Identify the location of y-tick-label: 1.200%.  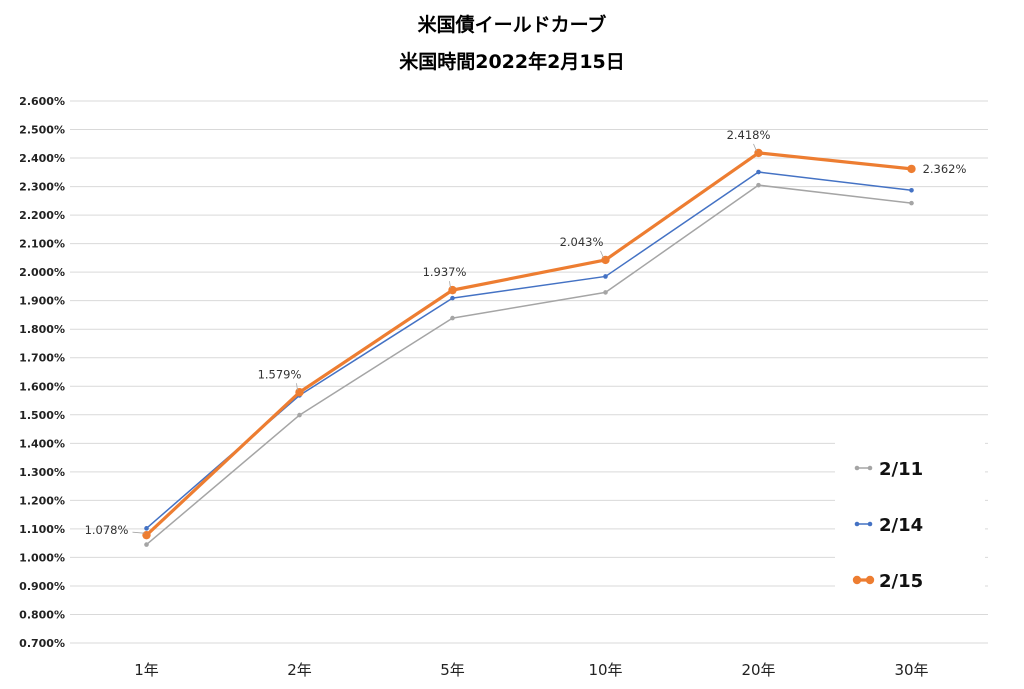
(42, 500).